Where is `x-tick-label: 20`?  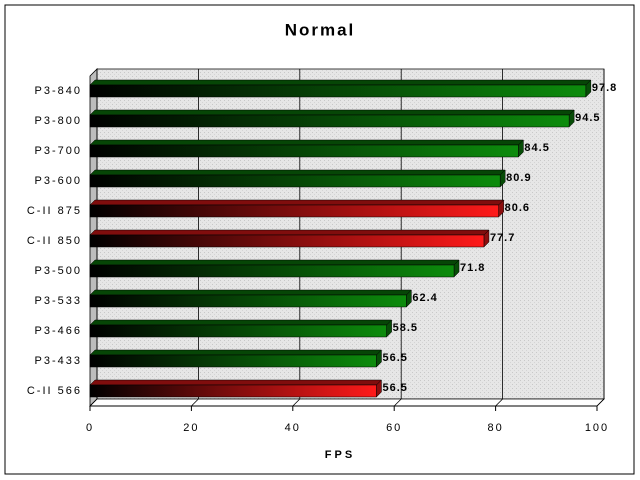 x-tick-label: 20 is located at coordinates (191, 428).